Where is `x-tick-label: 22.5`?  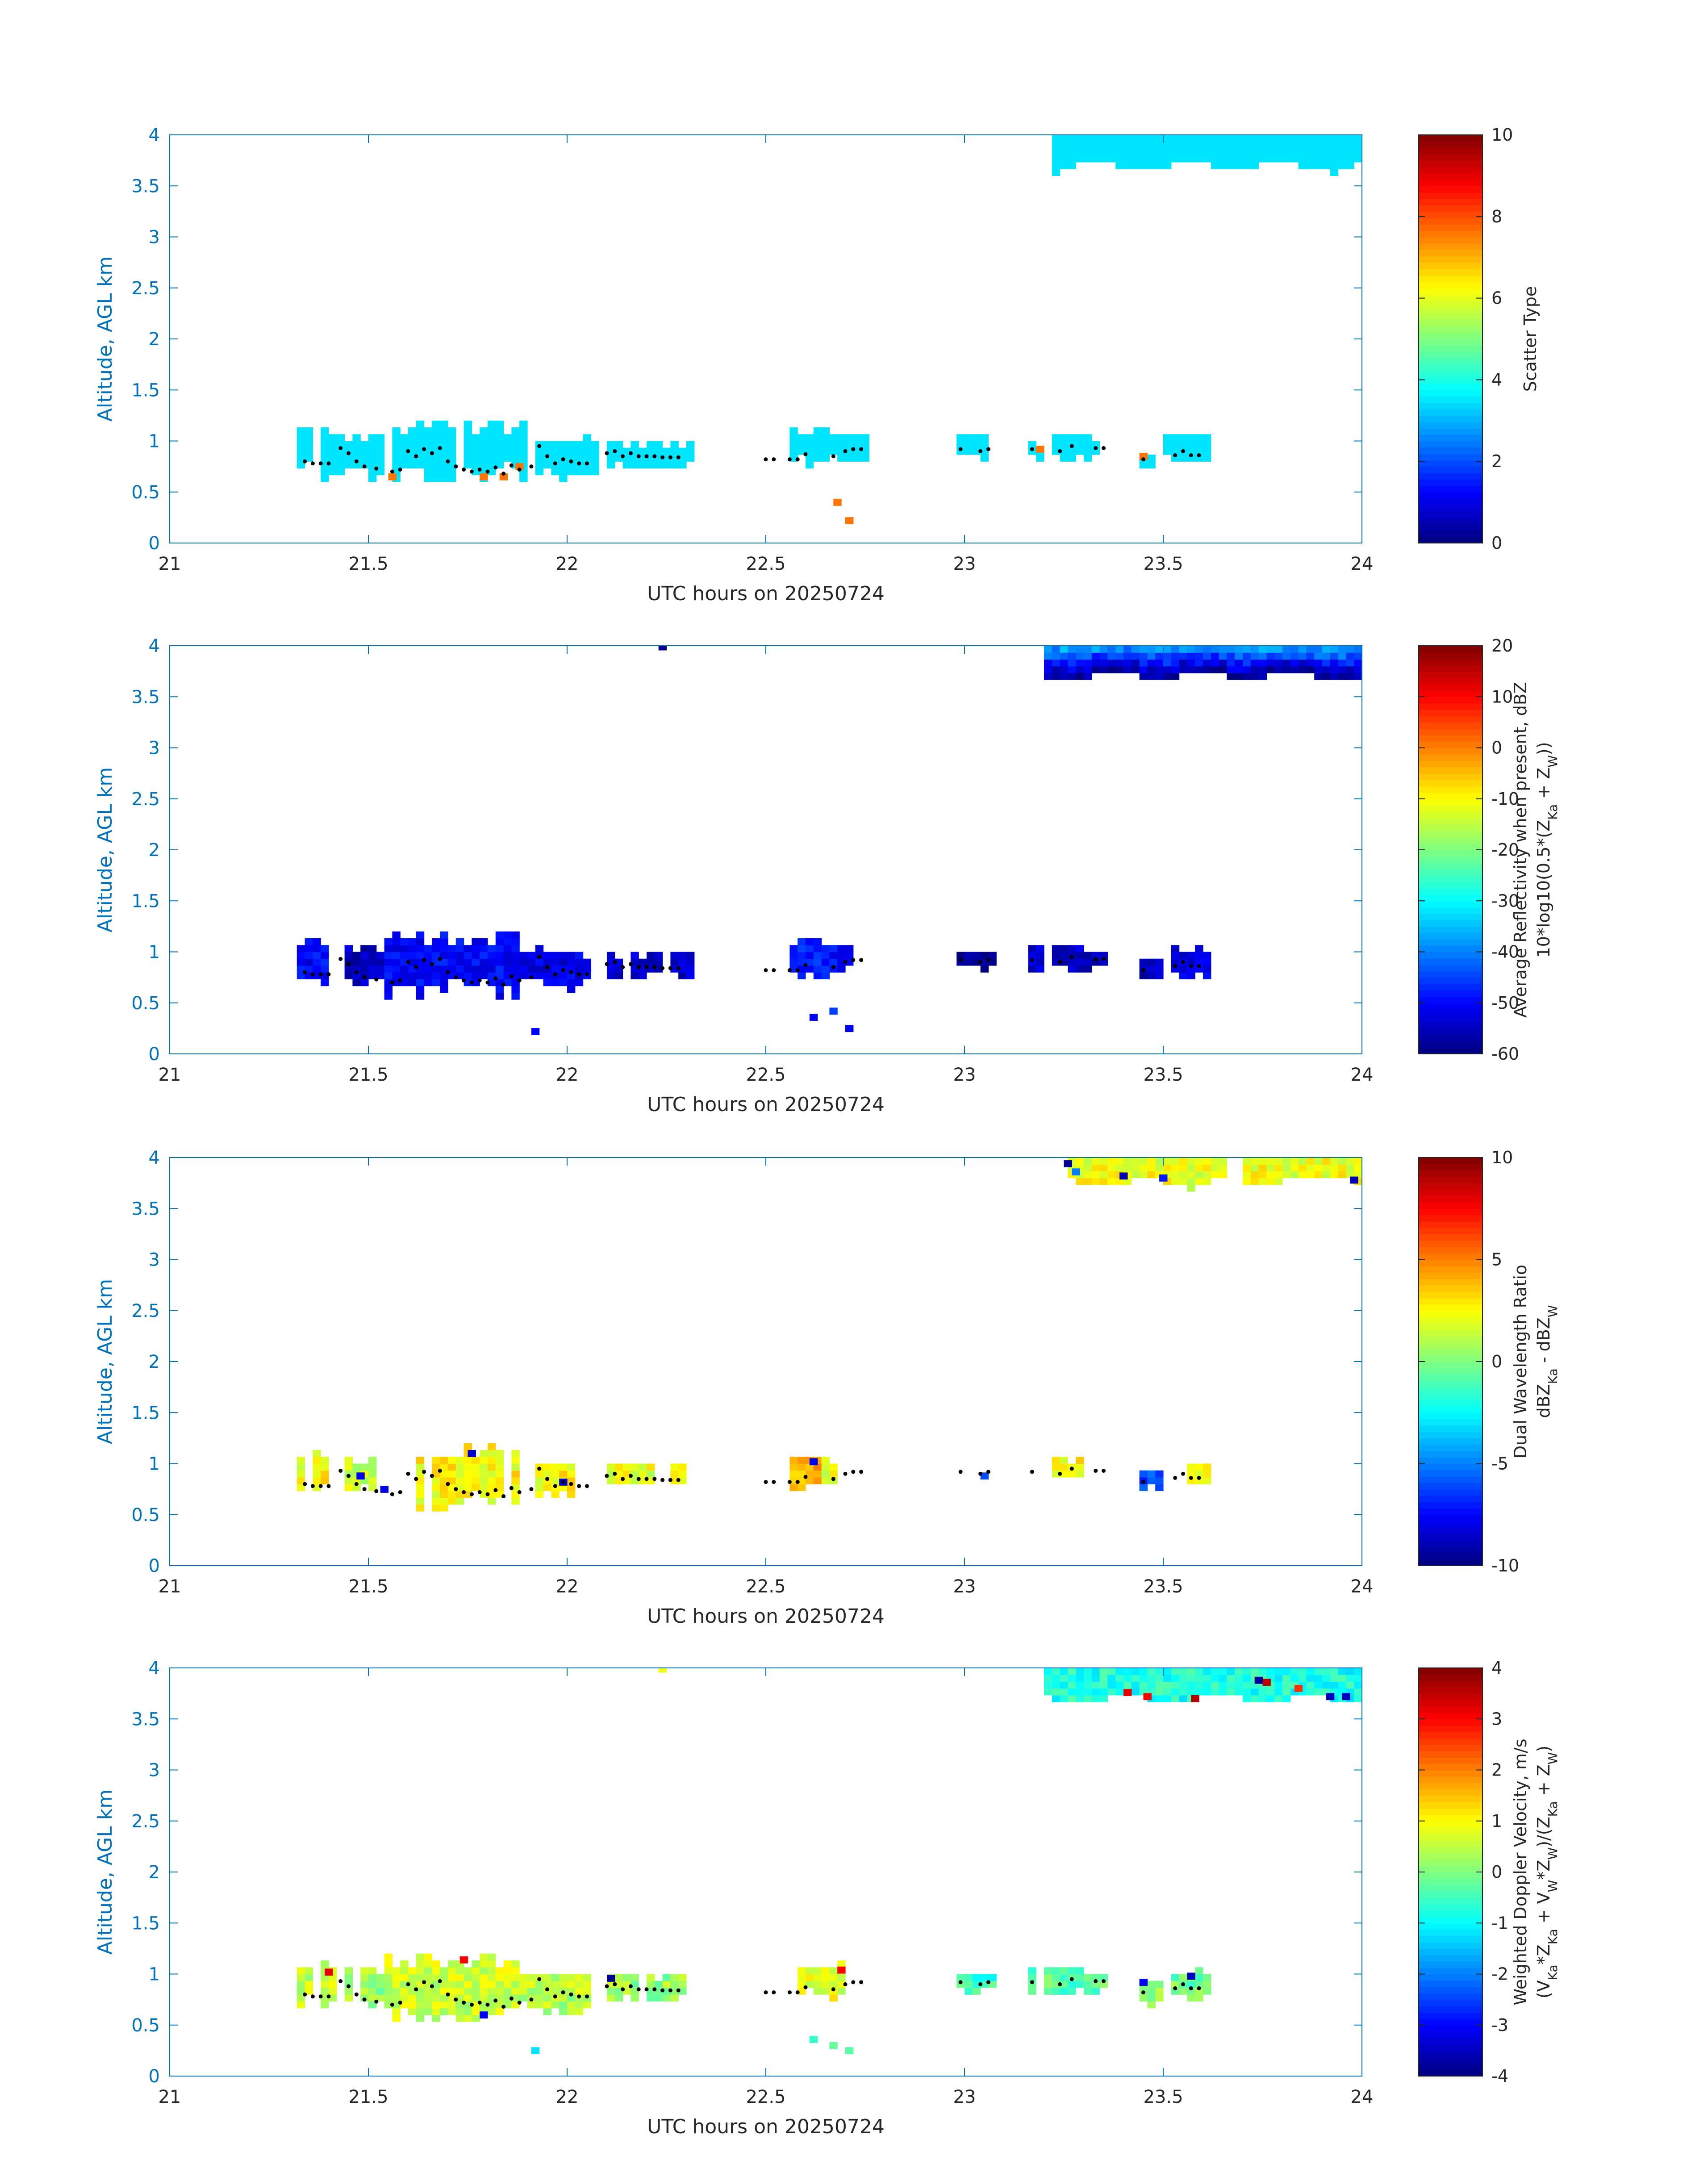 x-tick-label: 22.5 is located at coordinates (765, 1586).